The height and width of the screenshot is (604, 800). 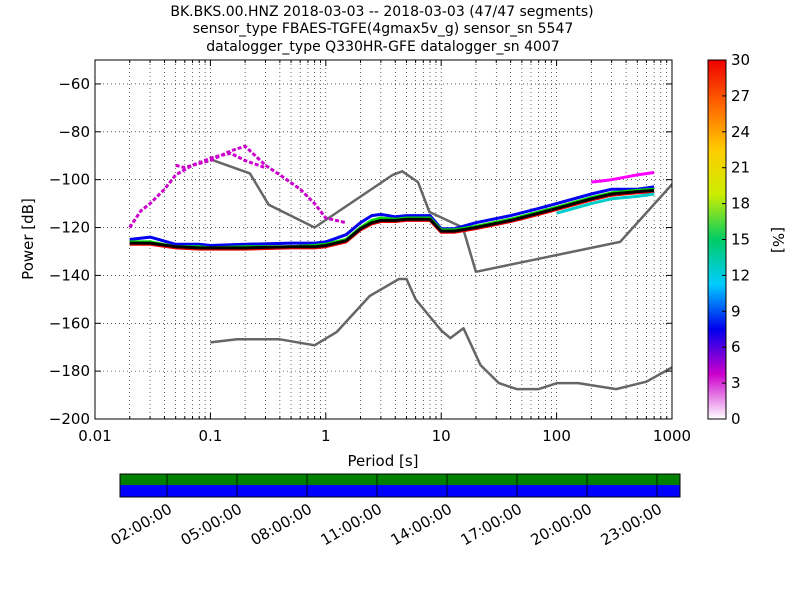 I want to click on colorbar-tick-label: 9, so click(x=736, y=311).